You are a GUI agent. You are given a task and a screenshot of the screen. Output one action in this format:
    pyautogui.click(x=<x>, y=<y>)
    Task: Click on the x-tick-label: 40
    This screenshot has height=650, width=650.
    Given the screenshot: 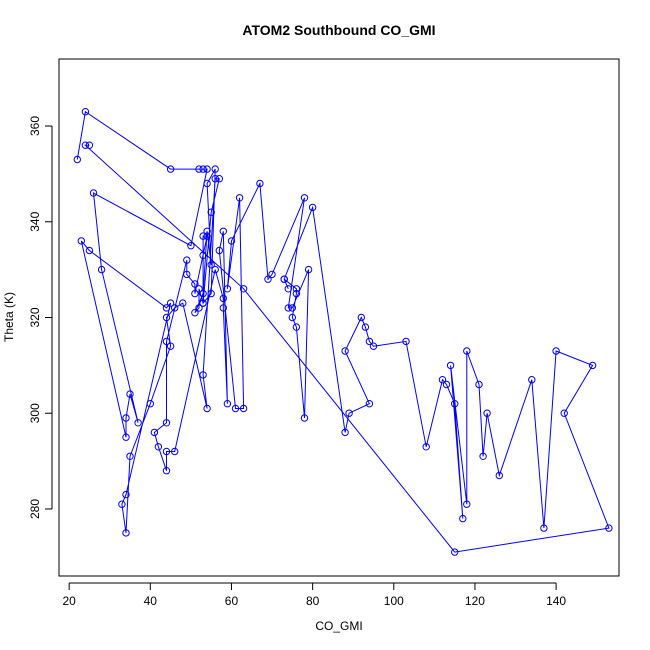 What is the action you would take?
    pyautogui.click(x=151, y=601)
    